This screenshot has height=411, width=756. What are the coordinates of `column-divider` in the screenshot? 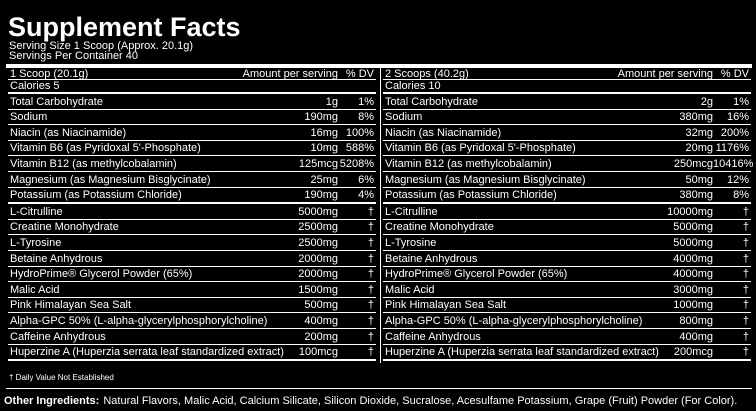 It's located at (380, 213).